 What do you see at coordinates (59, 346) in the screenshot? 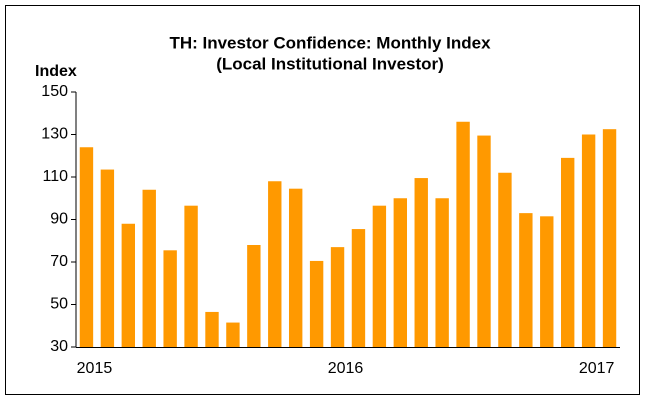
I see `y-tick-label: 30` at bounding box center [59, 346].